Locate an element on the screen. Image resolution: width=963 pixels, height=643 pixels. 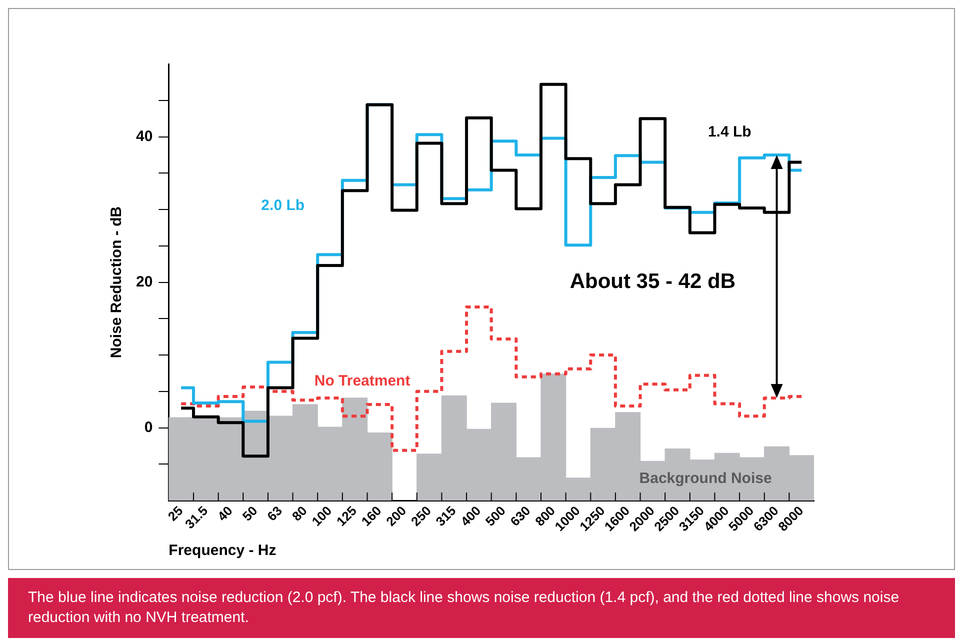
x-tick-label: 315 is located at coordinates (445, 516).